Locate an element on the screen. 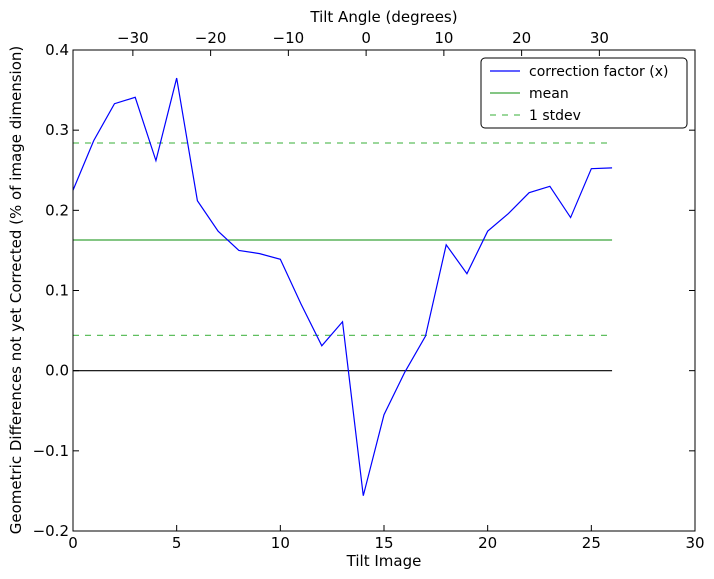  top-x-tick-label: 30 is located at coordinates (599, 38).